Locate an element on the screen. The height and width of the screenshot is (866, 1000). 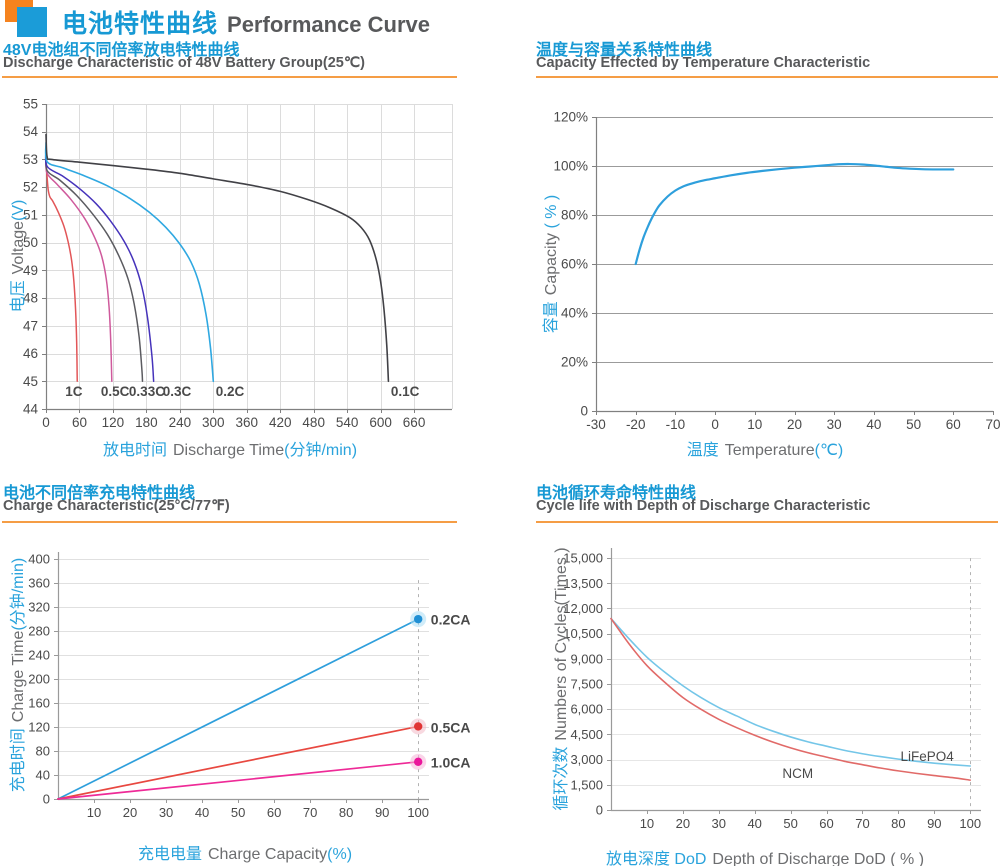
y-tick-label: 80 is located at coordinates (43, 751).